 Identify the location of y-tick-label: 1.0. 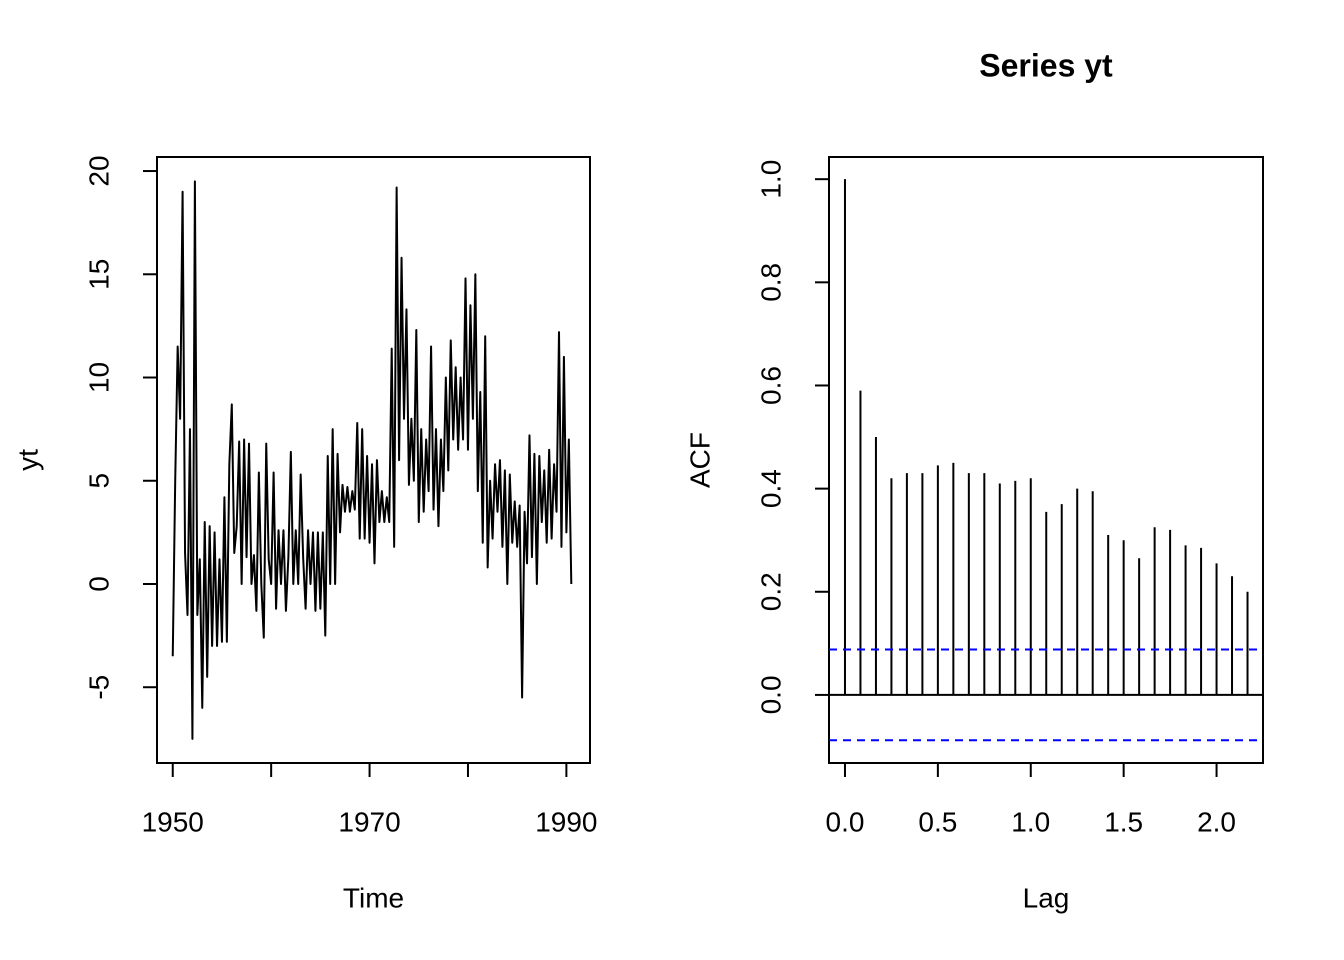
(770, 179).